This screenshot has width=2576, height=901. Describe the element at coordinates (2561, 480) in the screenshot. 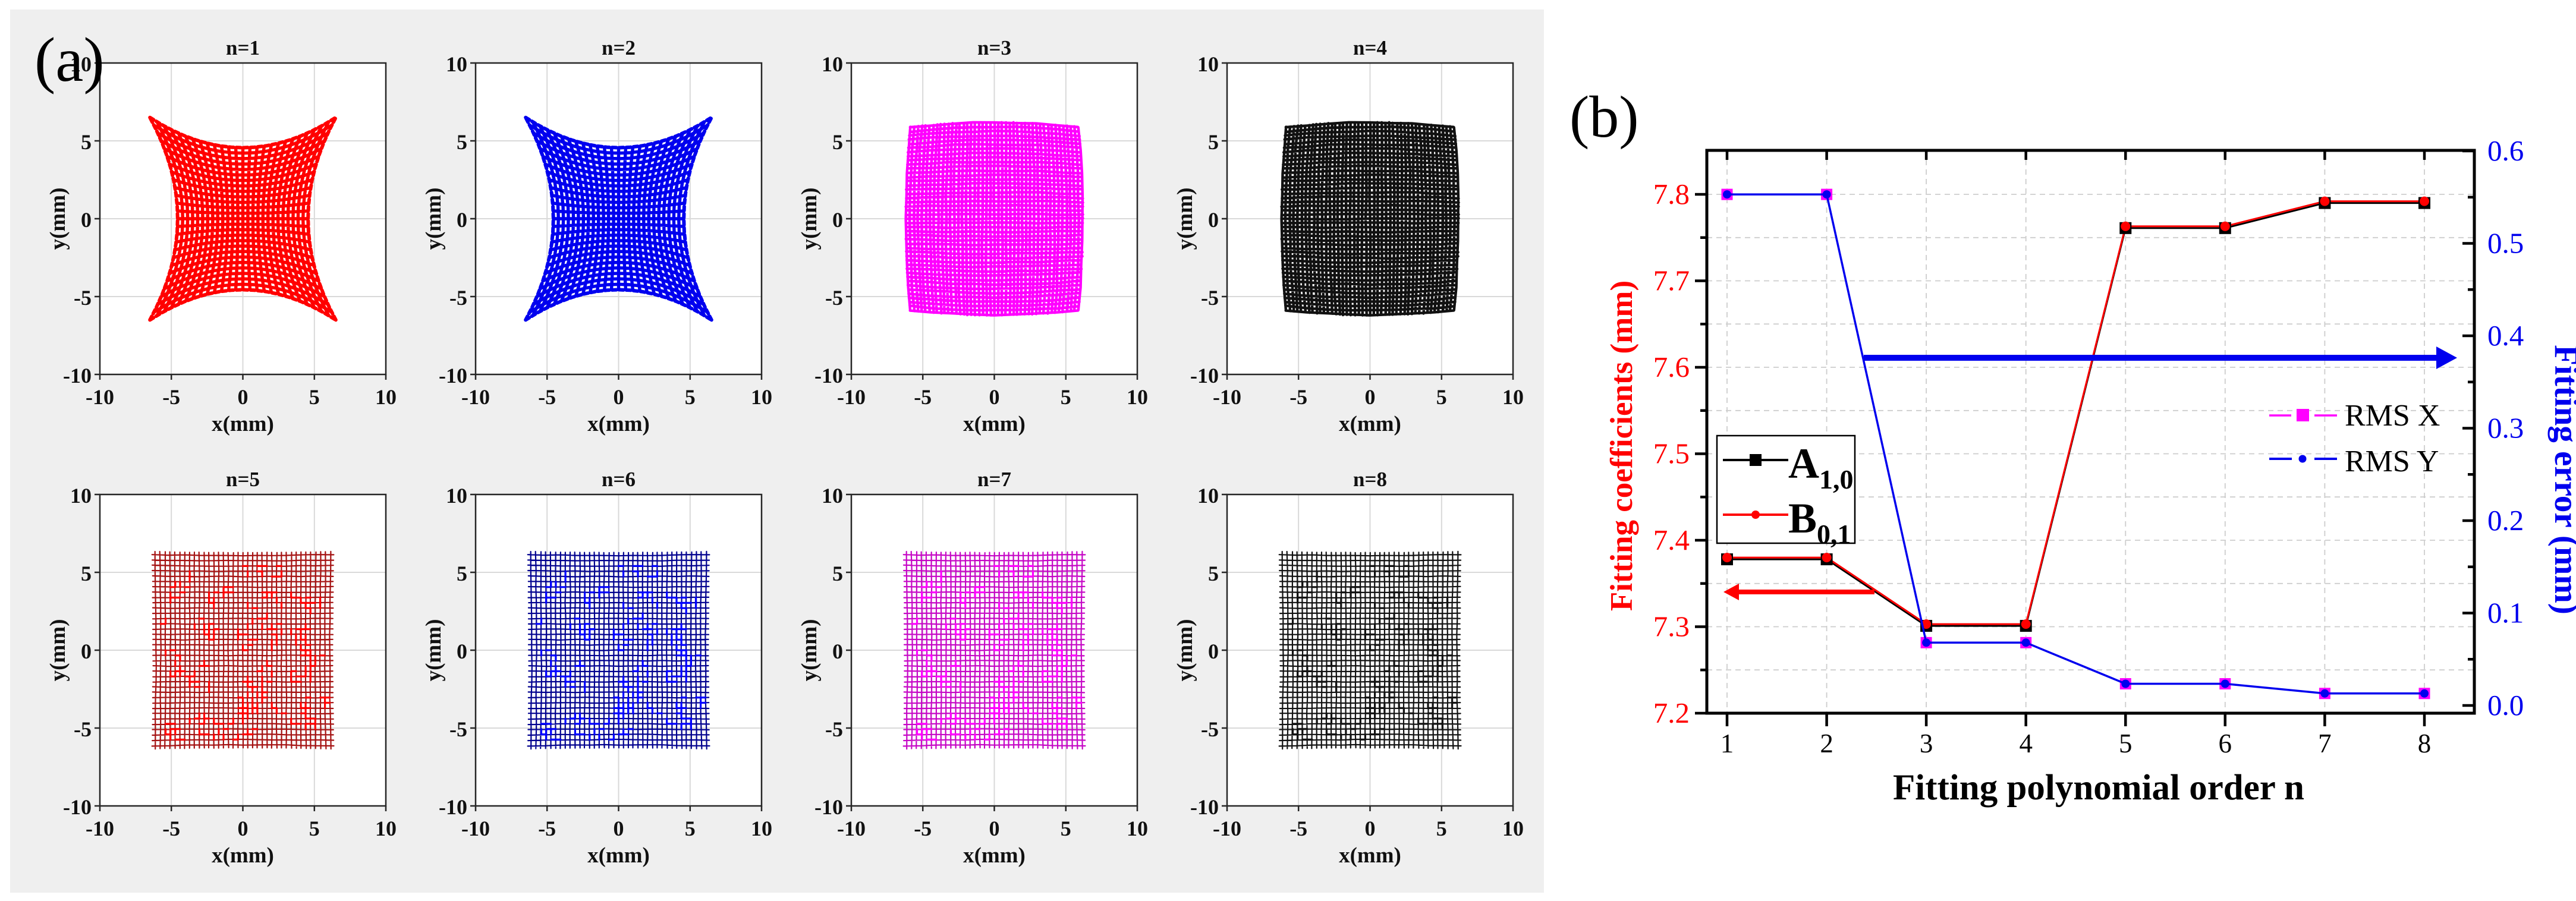

I see `svg-text: Fitting error (mm)` at that location.